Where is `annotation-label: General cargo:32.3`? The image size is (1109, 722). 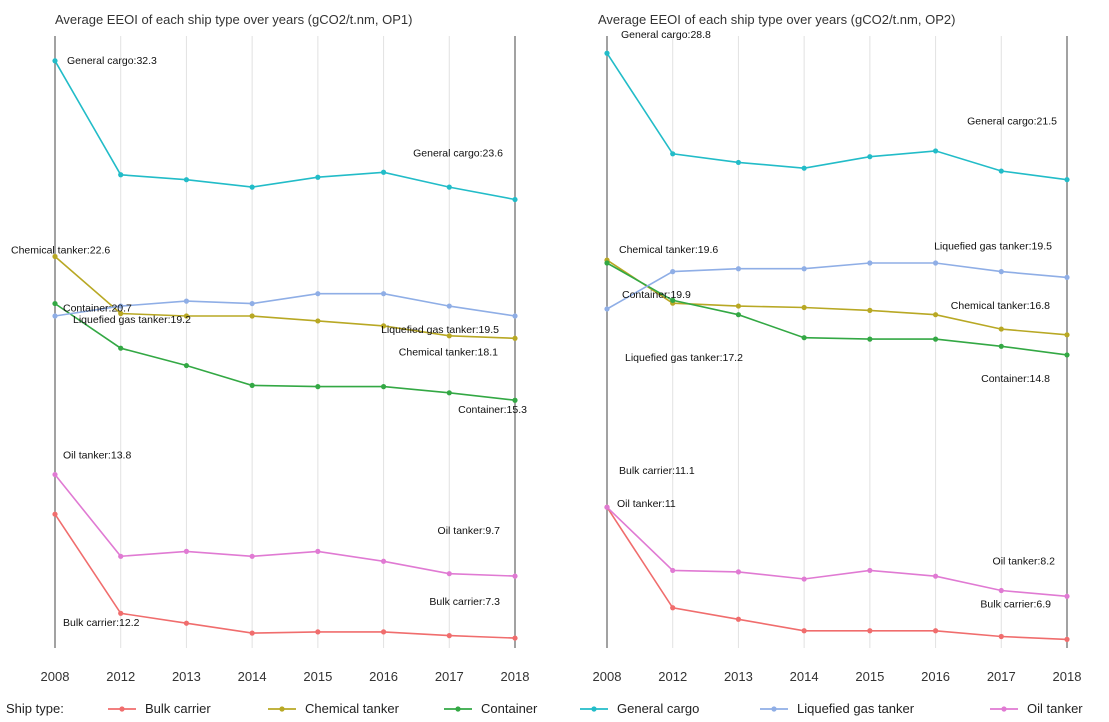
annotation-label: General cargo:32.3 is located at coordinates (112, 61).